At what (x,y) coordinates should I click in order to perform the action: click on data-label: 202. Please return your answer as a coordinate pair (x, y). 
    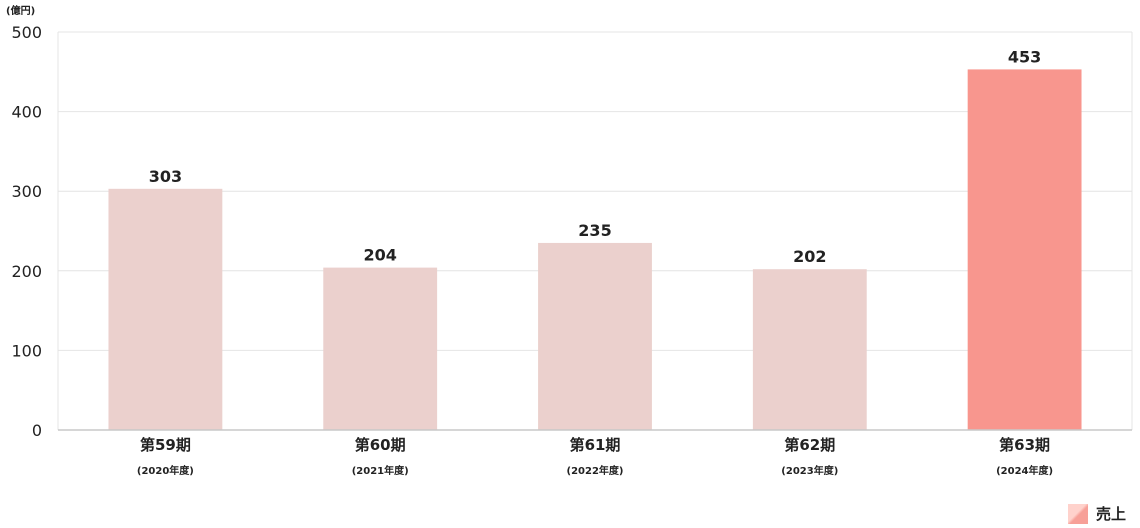
    Looking at the image, I should click on (809, 256).